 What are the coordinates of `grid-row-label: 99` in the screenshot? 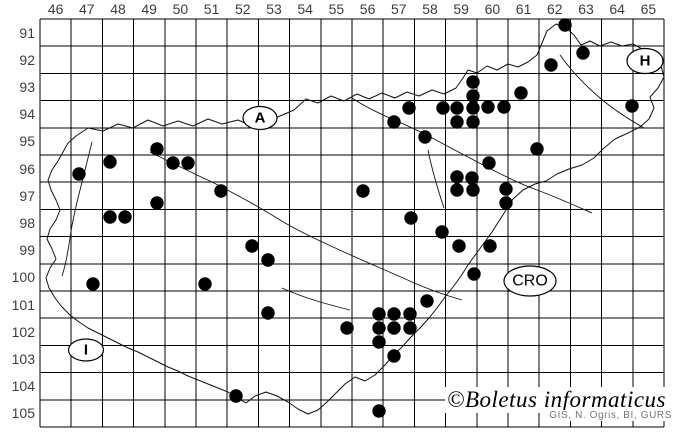 It's located at (27, 250).